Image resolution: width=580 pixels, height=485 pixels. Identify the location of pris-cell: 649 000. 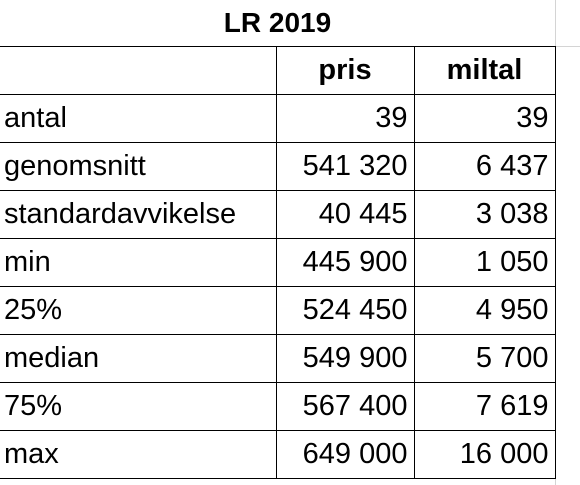
(345, 454).